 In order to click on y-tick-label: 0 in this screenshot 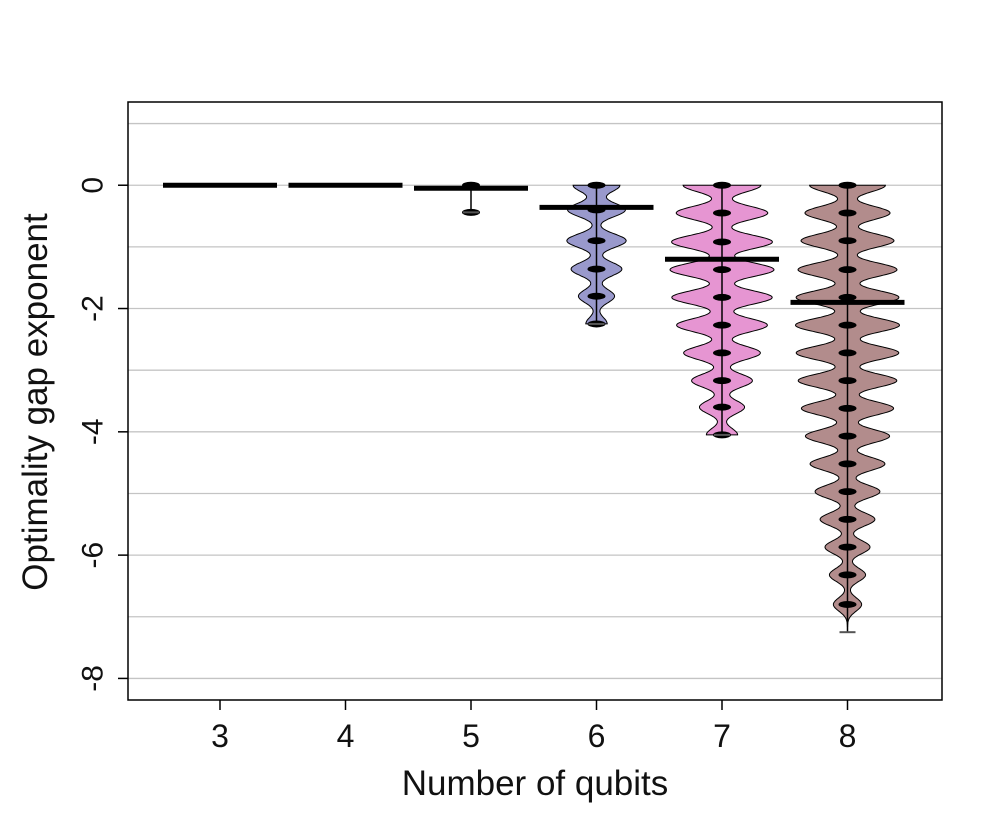, I will do `click(93, 185)`.